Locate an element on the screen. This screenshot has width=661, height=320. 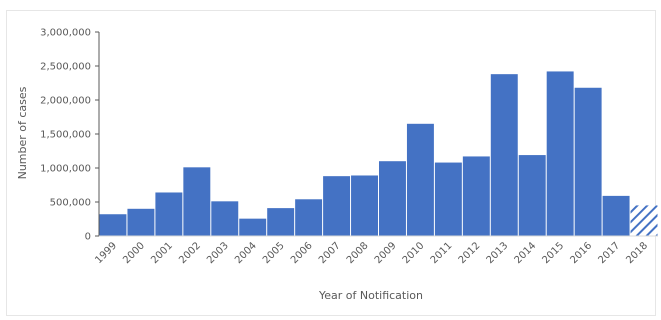
x-tick-label: 1999 is located at coordinates (106, 253).